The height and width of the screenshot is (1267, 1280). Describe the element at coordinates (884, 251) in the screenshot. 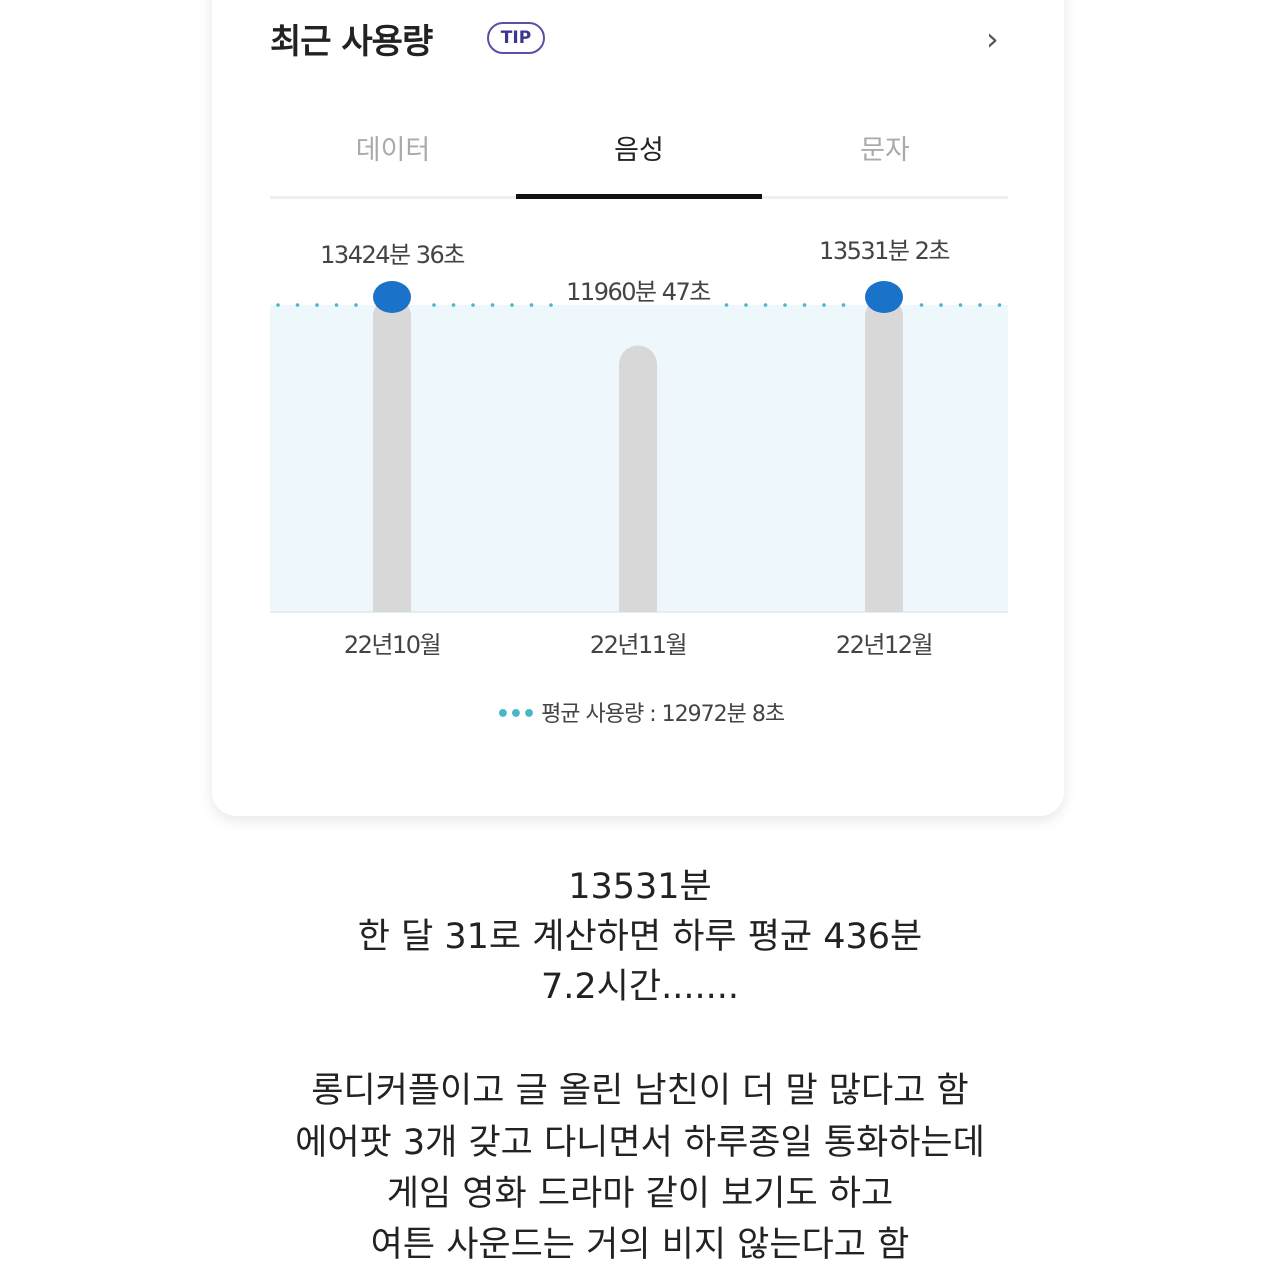

I see `data-label: 13531분 2초` at that location.